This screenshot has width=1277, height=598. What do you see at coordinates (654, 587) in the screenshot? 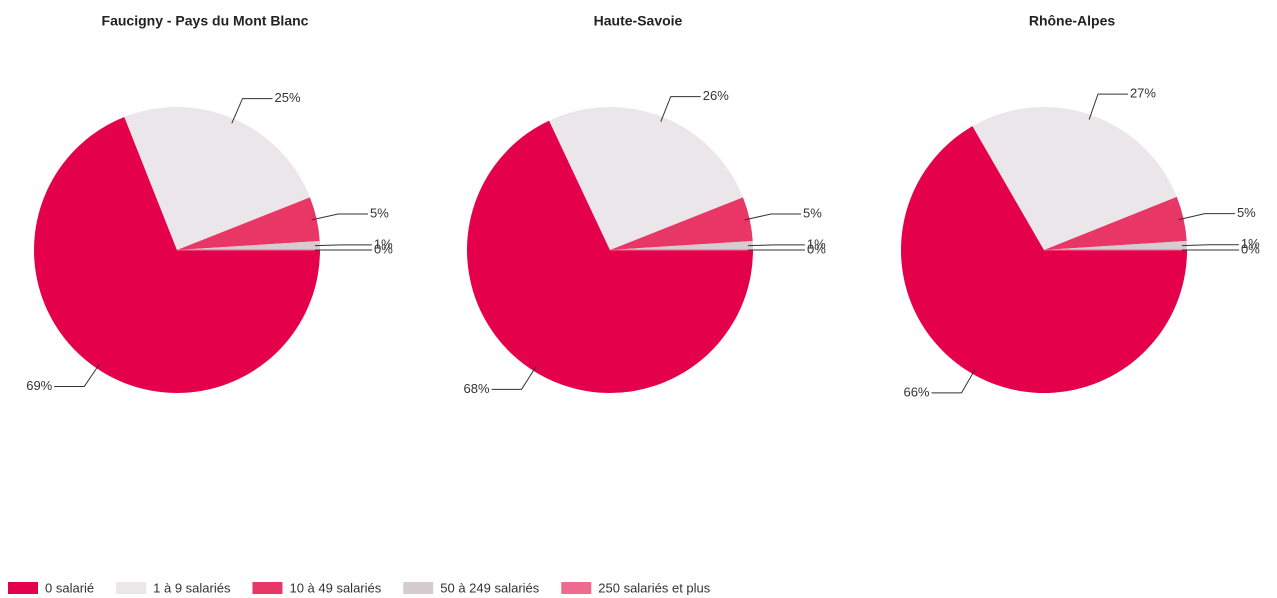
I see `legend-label: 250 salariés et plus` at bounding box center [654, 587].